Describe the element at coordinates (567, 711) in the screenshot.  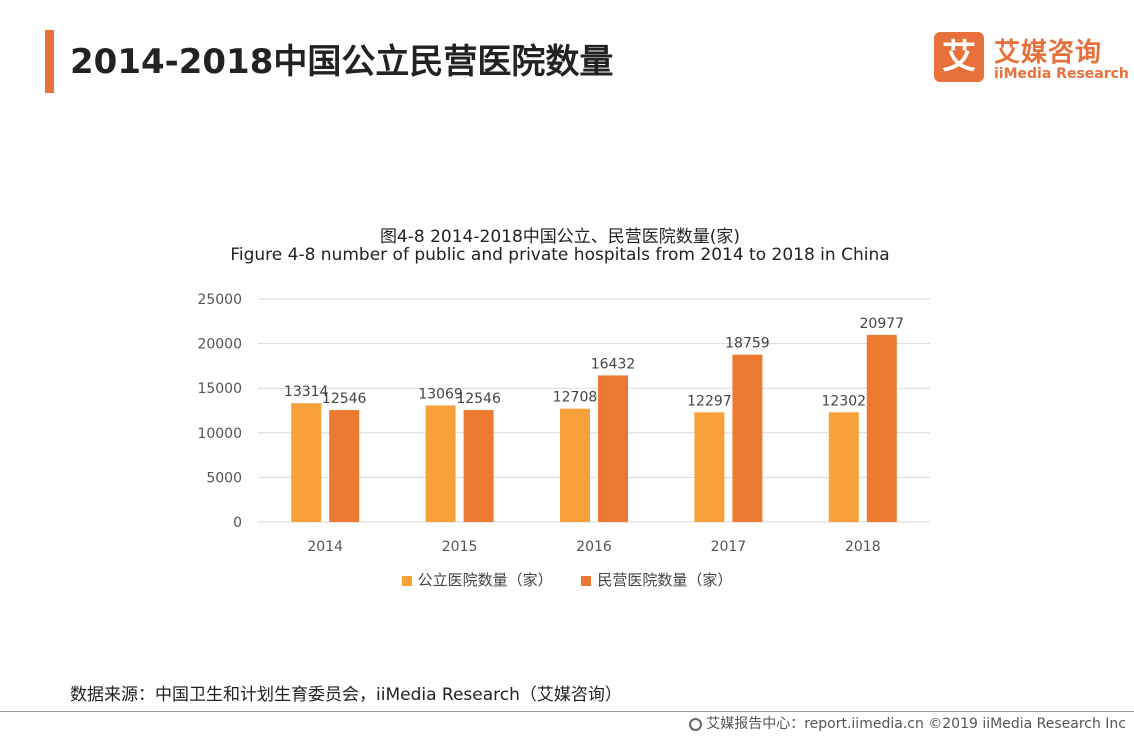
I see `footer-divider` at that location.